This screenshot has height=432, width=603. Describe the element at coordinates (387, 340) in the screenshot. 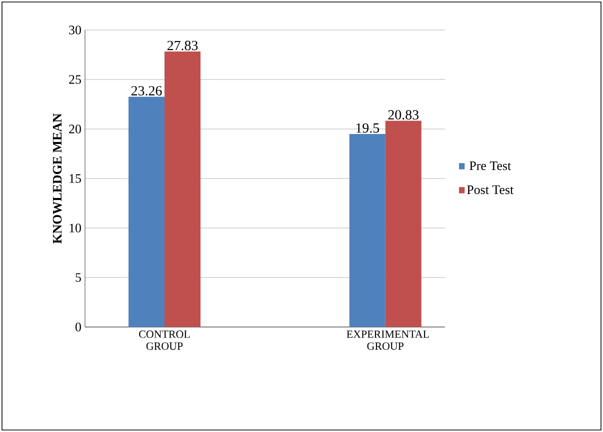

I see `x-tick-label: EXPERIMENTAL GROUP` at that location.